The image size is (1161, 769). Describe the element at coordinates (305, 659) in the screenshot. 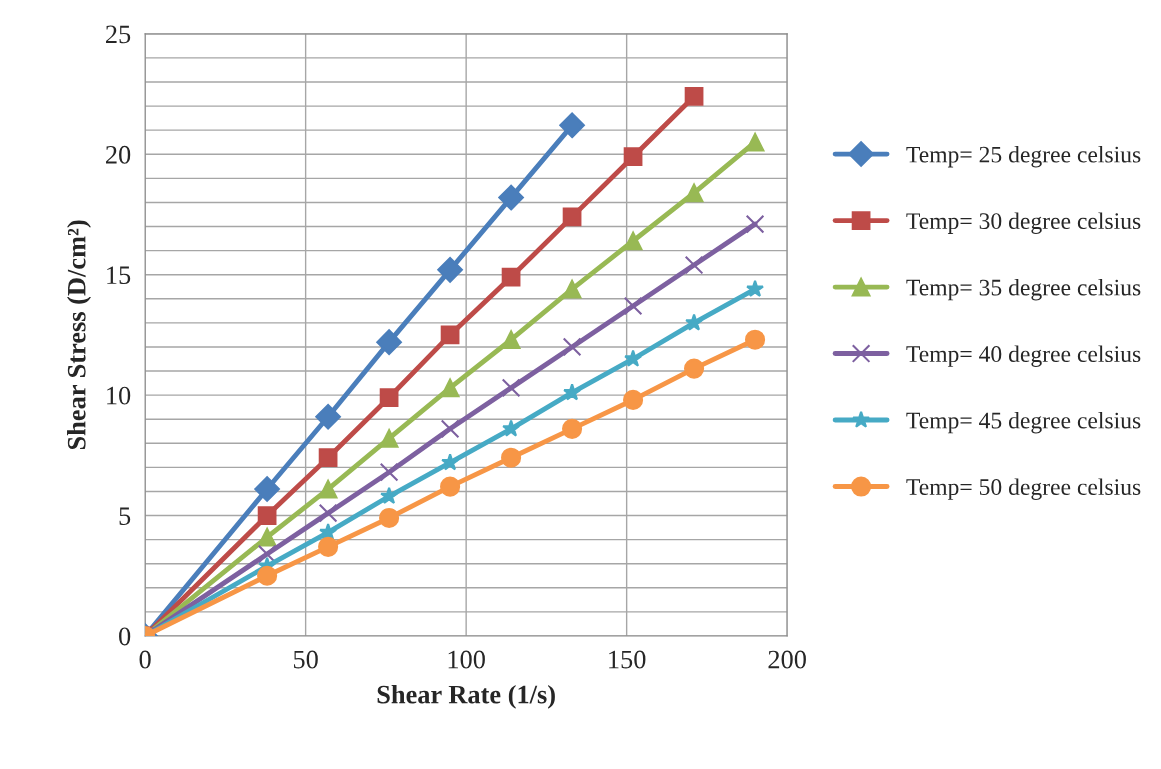

I see `x-tick-label: 50` at that location.